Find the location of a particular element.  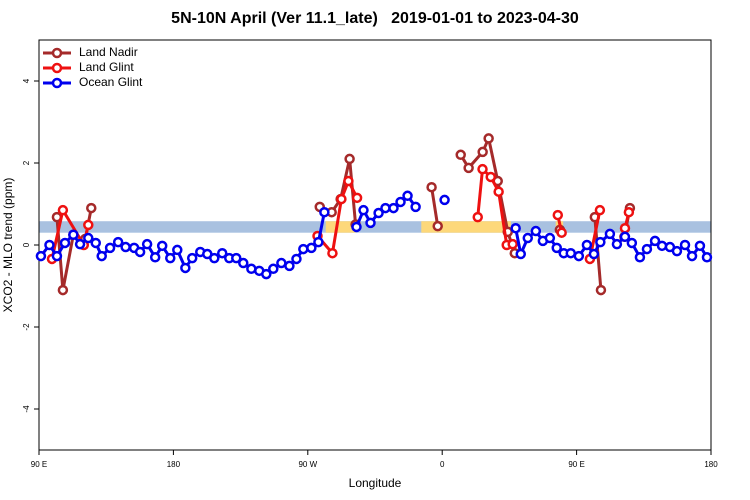

y-tick-label: -2 is located at coordinates (26, 327).